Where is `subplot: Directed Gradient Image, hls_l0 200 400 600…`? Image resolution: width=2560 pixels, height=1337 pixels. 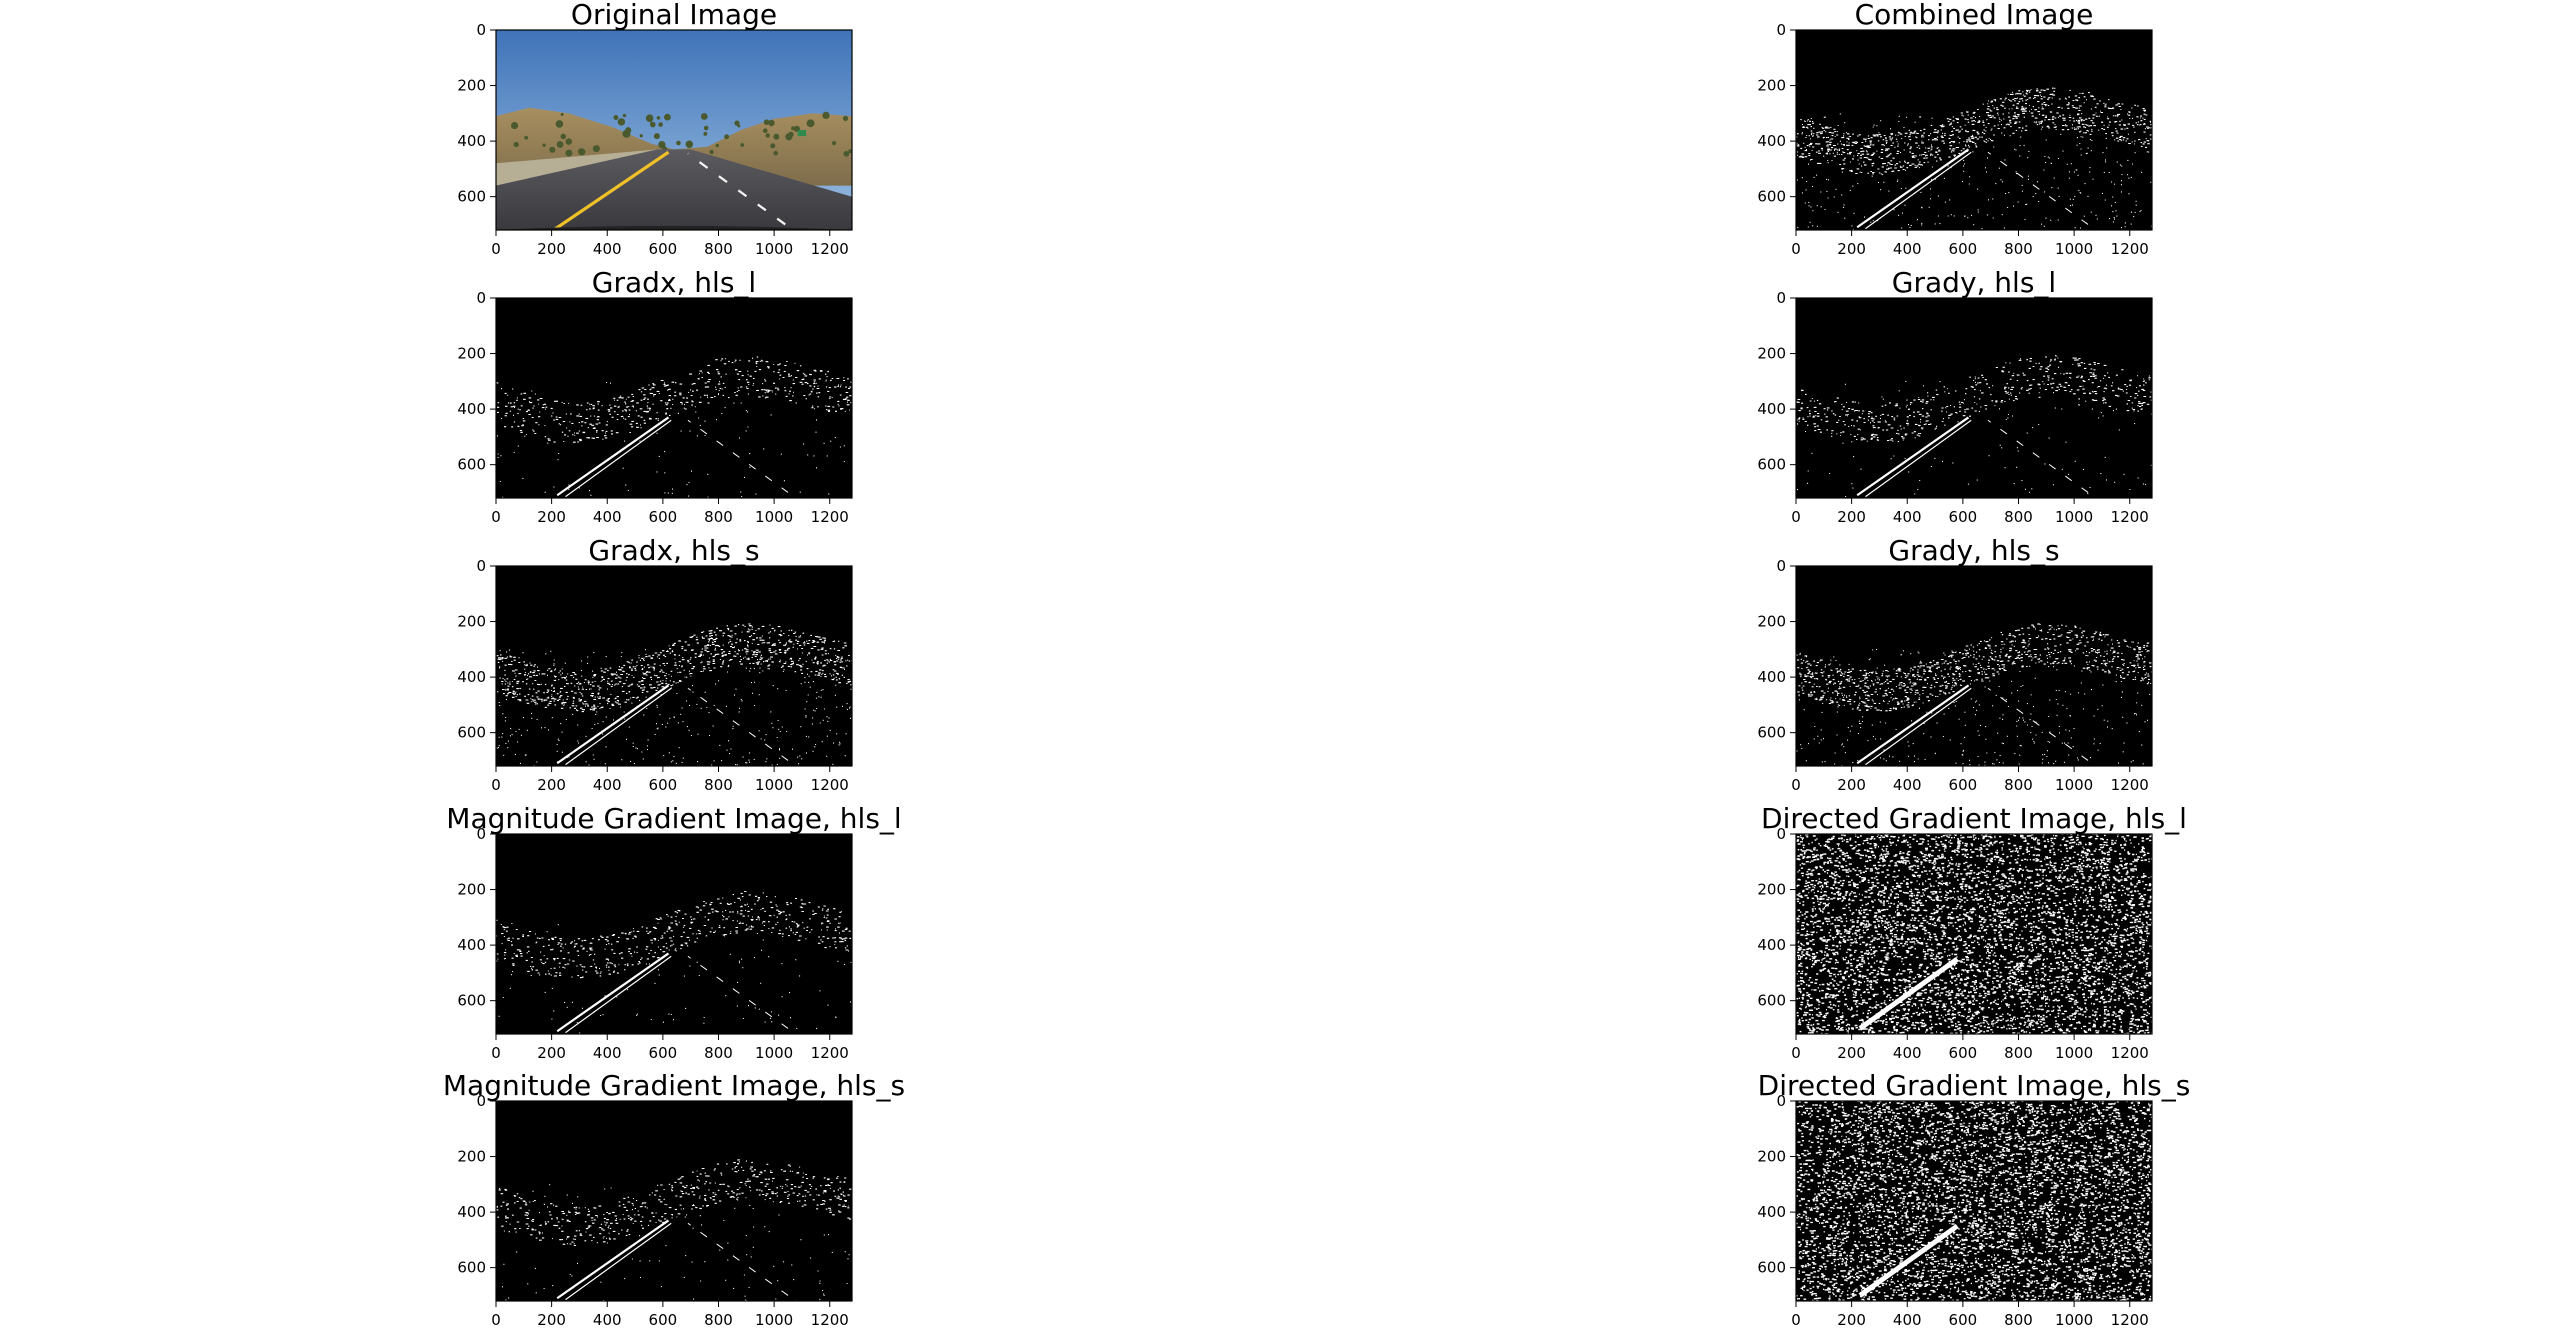 subplot: Directed Gradient Image, hls_l0 200 400 600… is located at coordinates (1972, 932).